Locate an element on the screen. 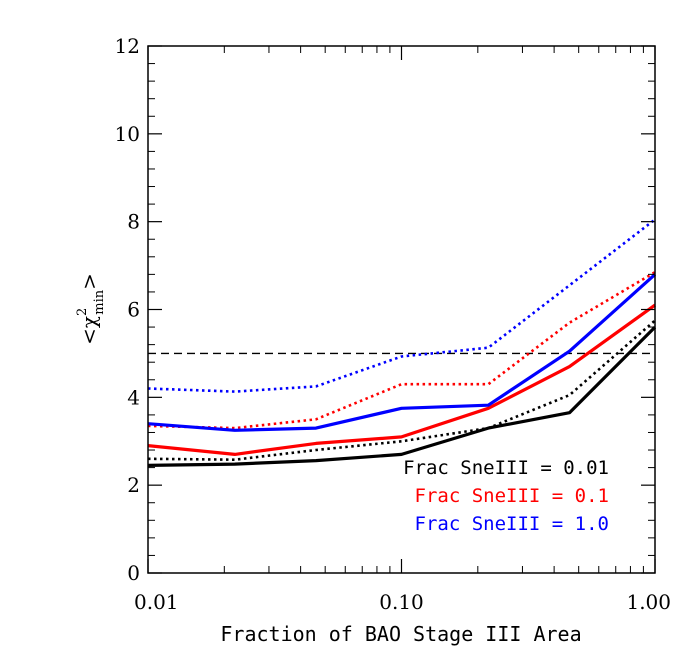 The height and width of the screenshot is (668, 700). y-tick-label: 12 is located at coordinates (127, 46).